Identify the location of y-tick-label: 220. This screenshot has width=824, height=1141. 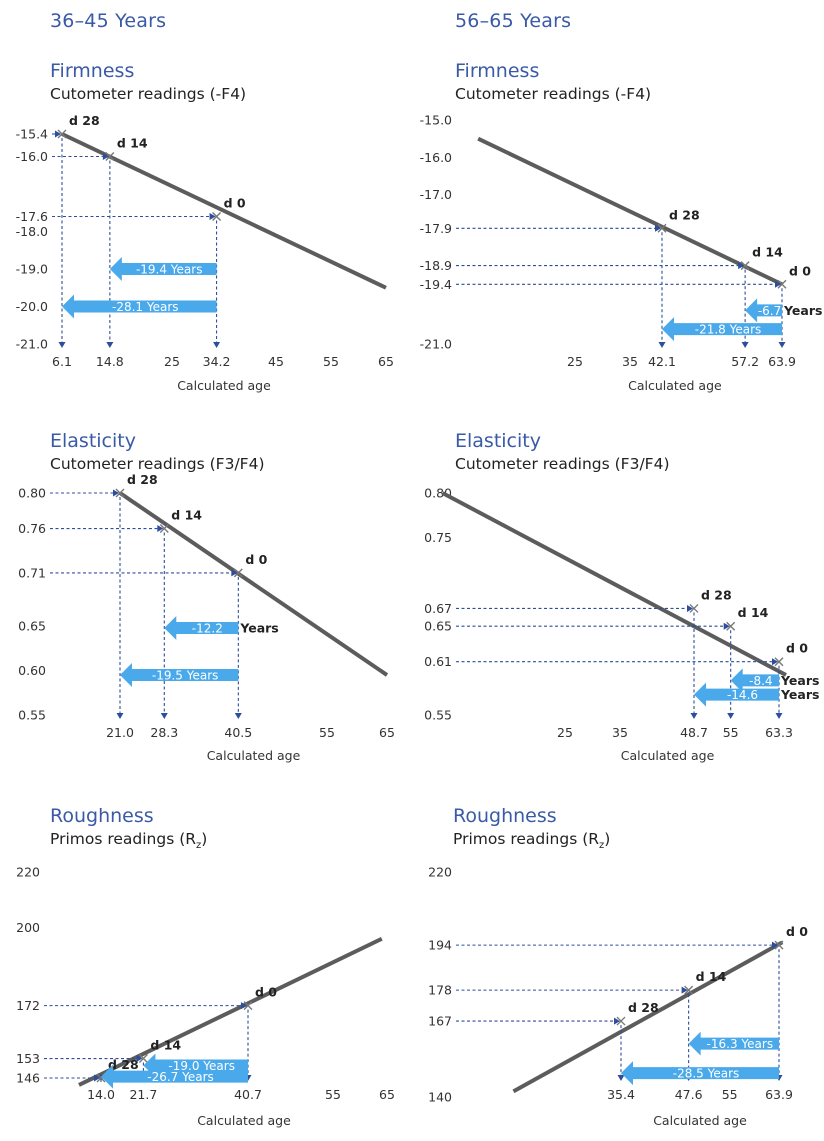
(440, 872).